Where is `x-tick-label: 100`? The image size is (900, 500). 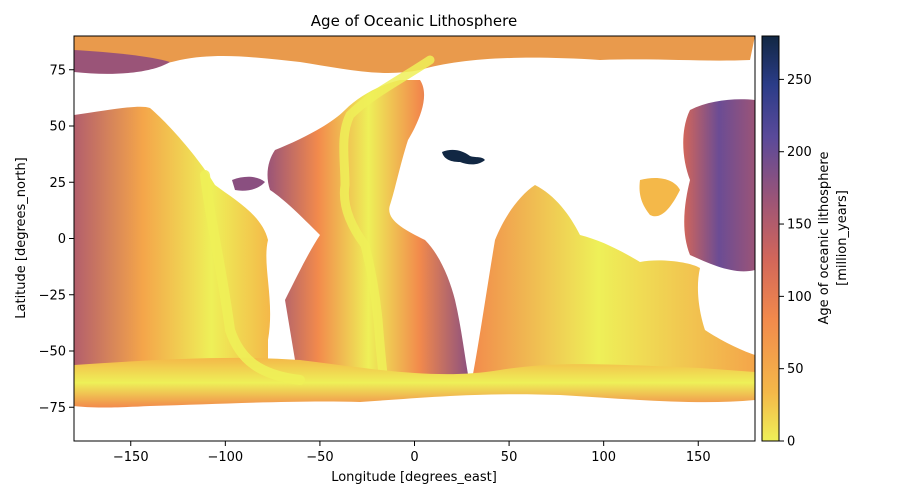
x-tick-label: 100 is located at coordinates (603, 457).